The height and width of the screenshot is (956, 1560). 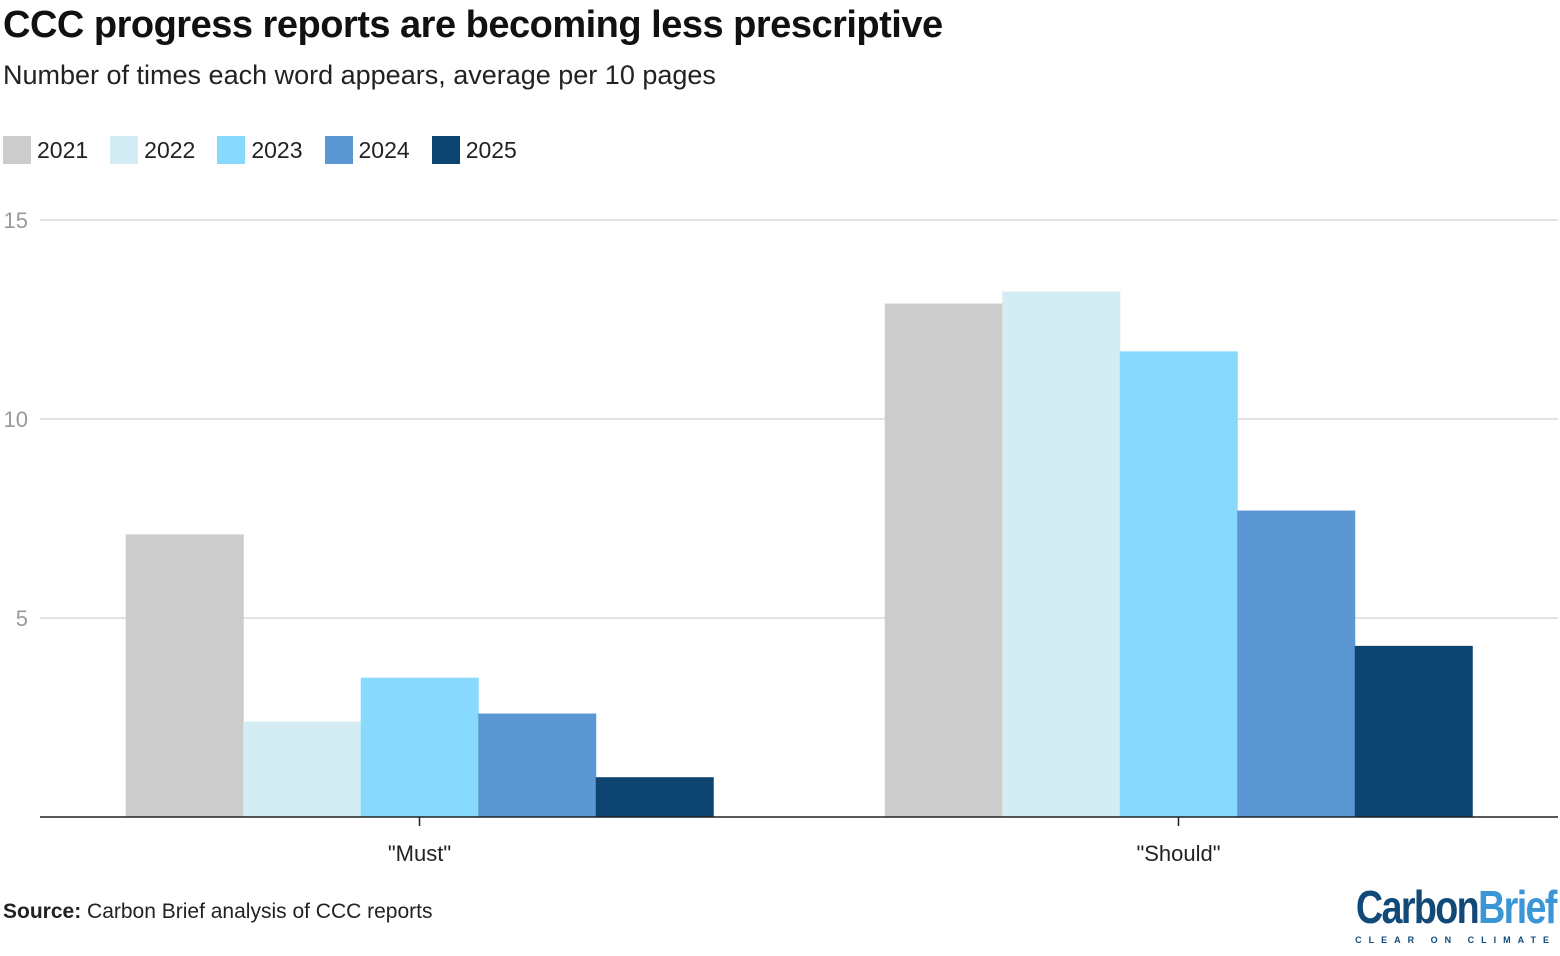 I want to click on legend-label: 2021, so click(x=63, y=149).